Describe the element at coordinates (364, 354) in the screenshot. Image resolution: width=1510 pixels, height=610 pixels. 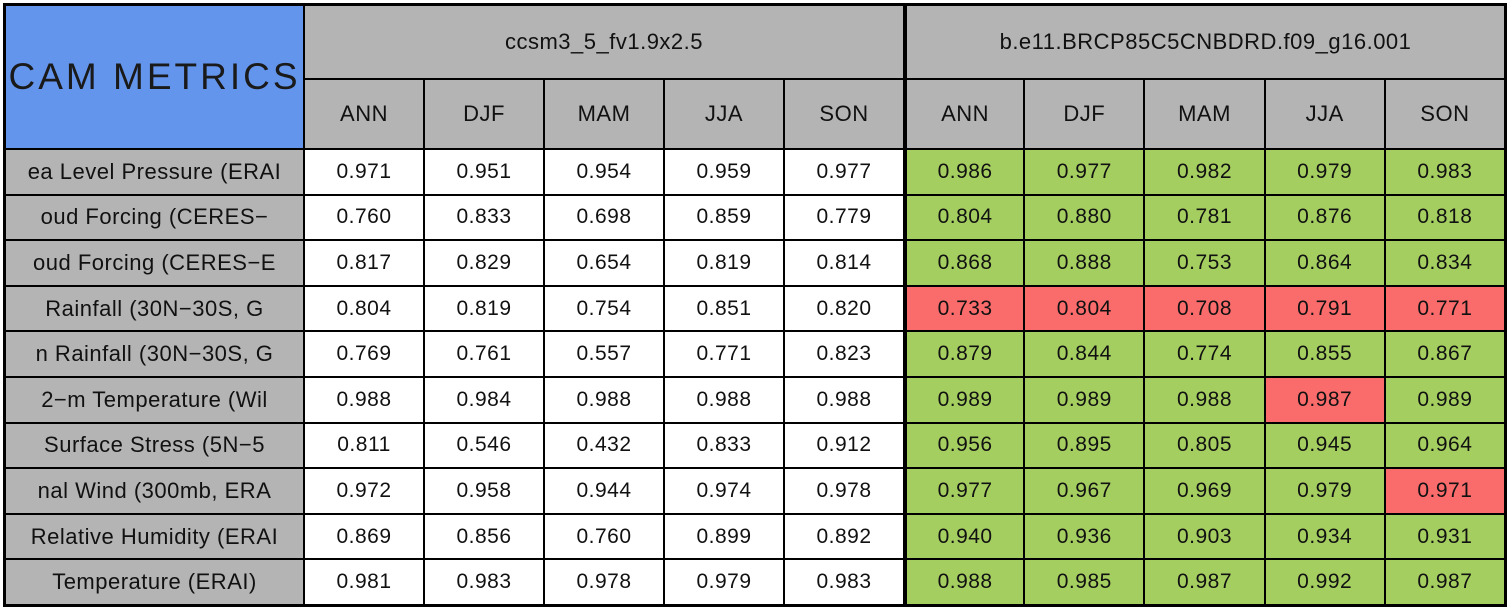
I see `value-cell: 0.769` at that location.